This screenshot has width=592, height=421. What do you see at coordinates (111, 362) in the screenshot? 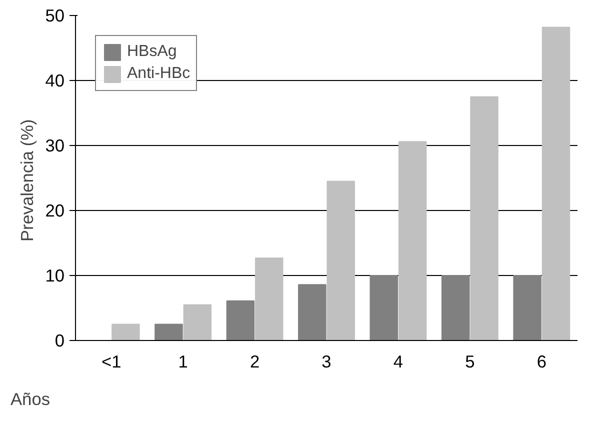
I see `x-tick-label: <1` at bounding box center [111, 362].